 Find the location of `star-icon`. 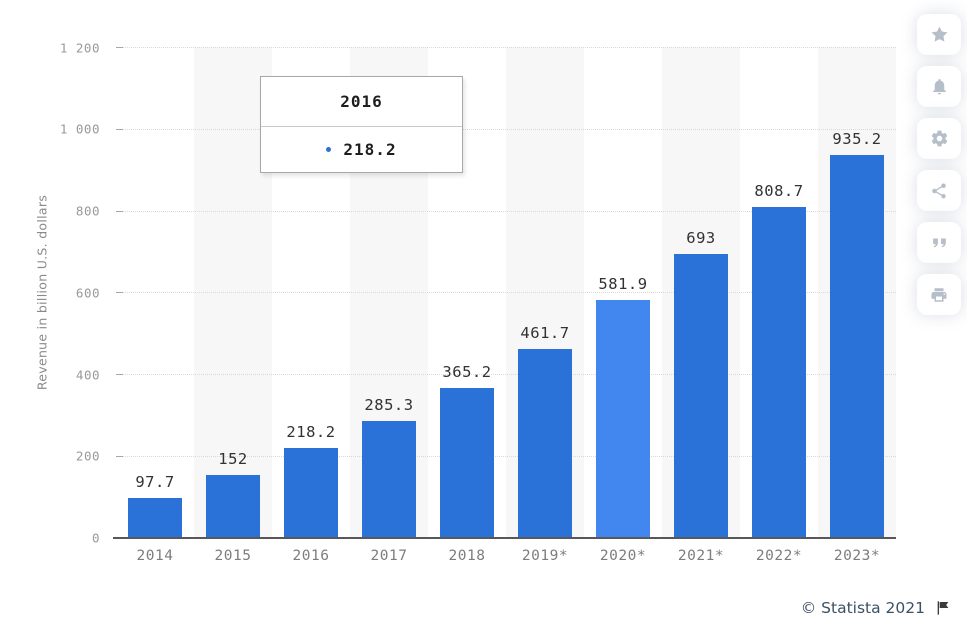

star-icon is located at coordinates (939, 34).